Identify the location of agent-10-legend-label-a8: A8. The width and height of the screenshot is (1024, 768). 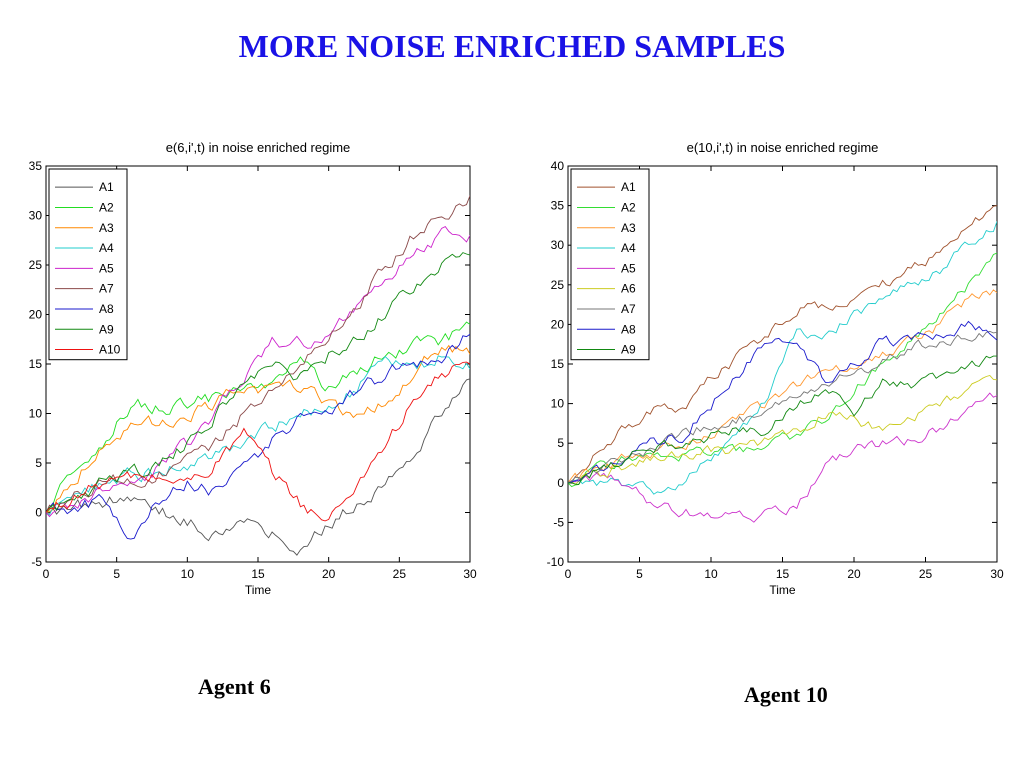
(628, 329).